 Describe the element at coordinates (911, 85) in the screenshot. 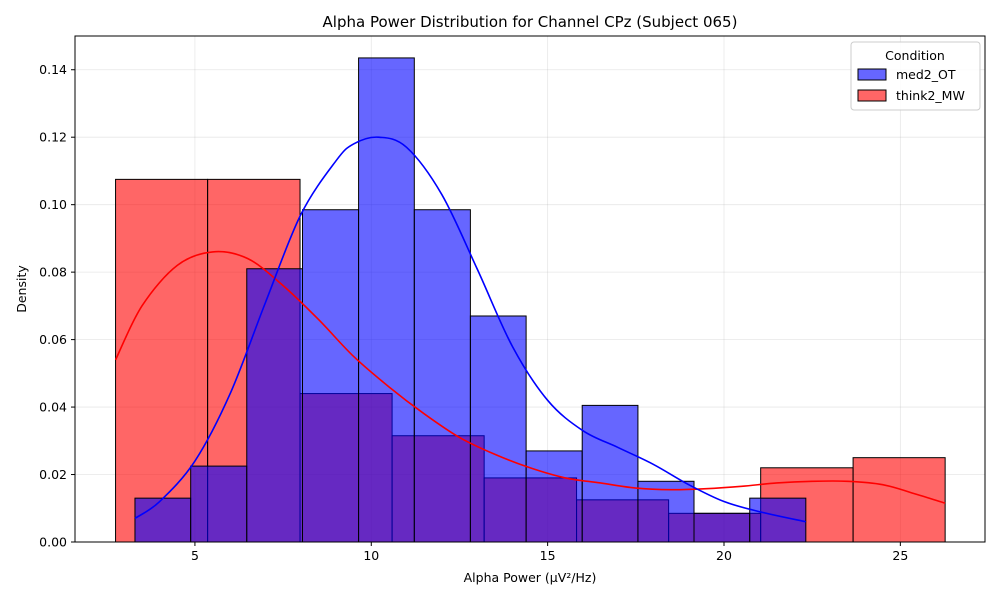

I see `legend-entries: med2_OT think2_MW` at that location.